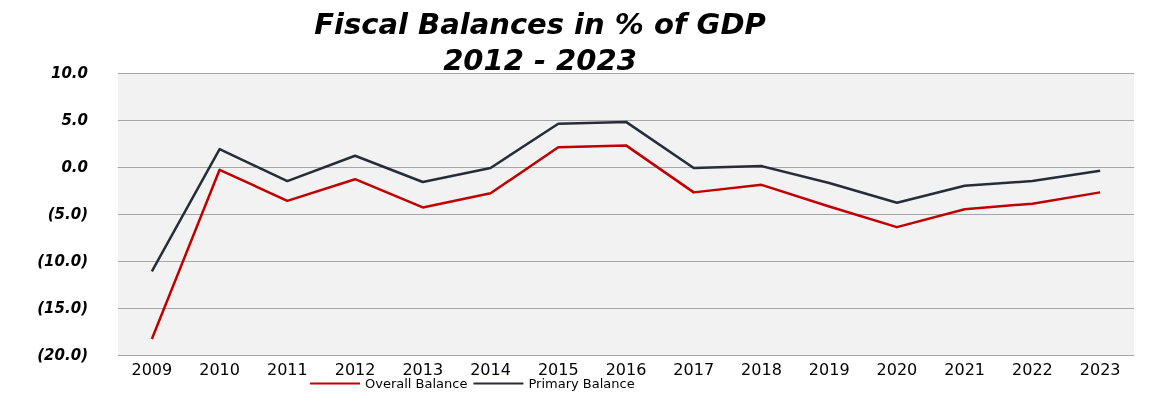 This screenshot has height=412, width=1159. What do you see at coordinates (355, 369) in the screenshot?
I see `x-tick-label: 2012` at bounding box center [355, 369].